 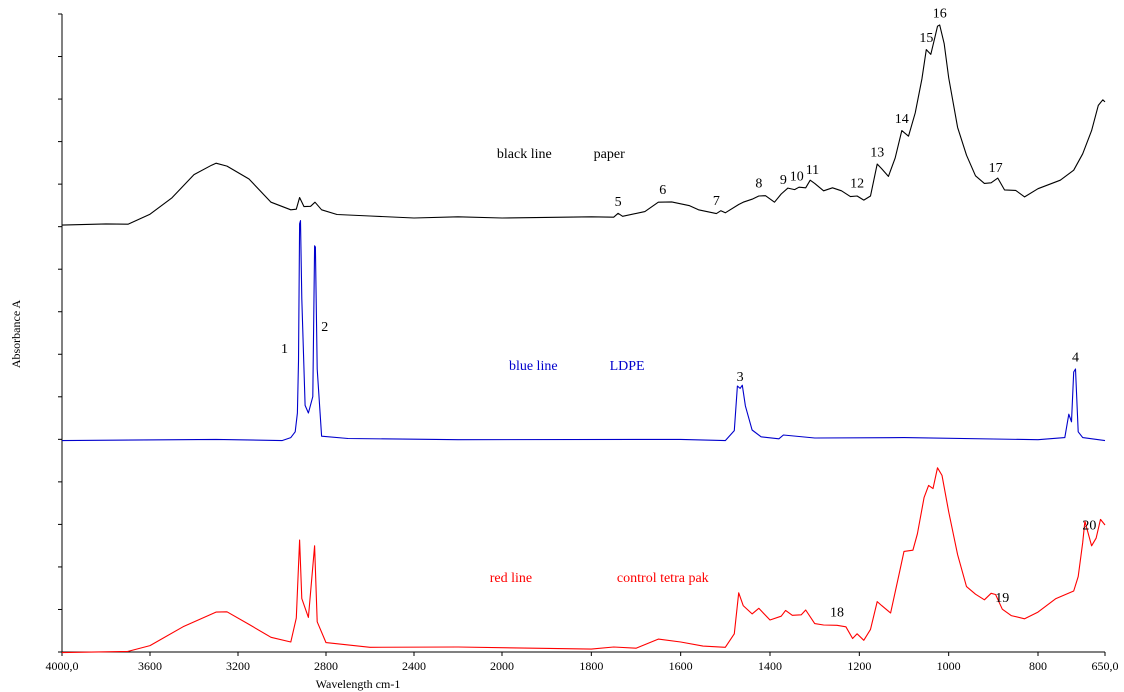 I want to click on peak-label-6: 6, so click(x=662, y=190).